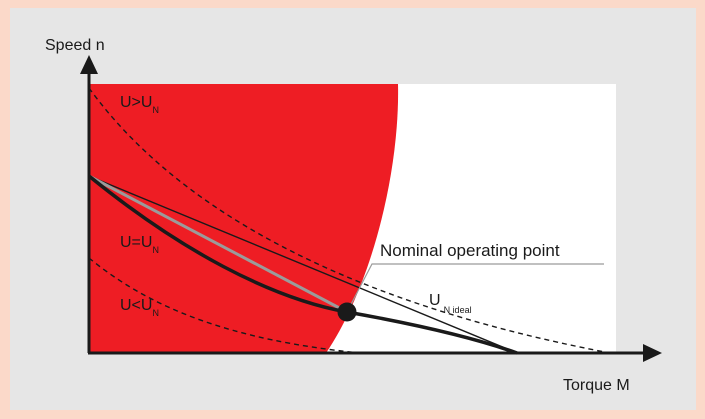  Describe the element at coordinates (218, 244) in the screenshot. I see `chord-to-operating-point` at that location.